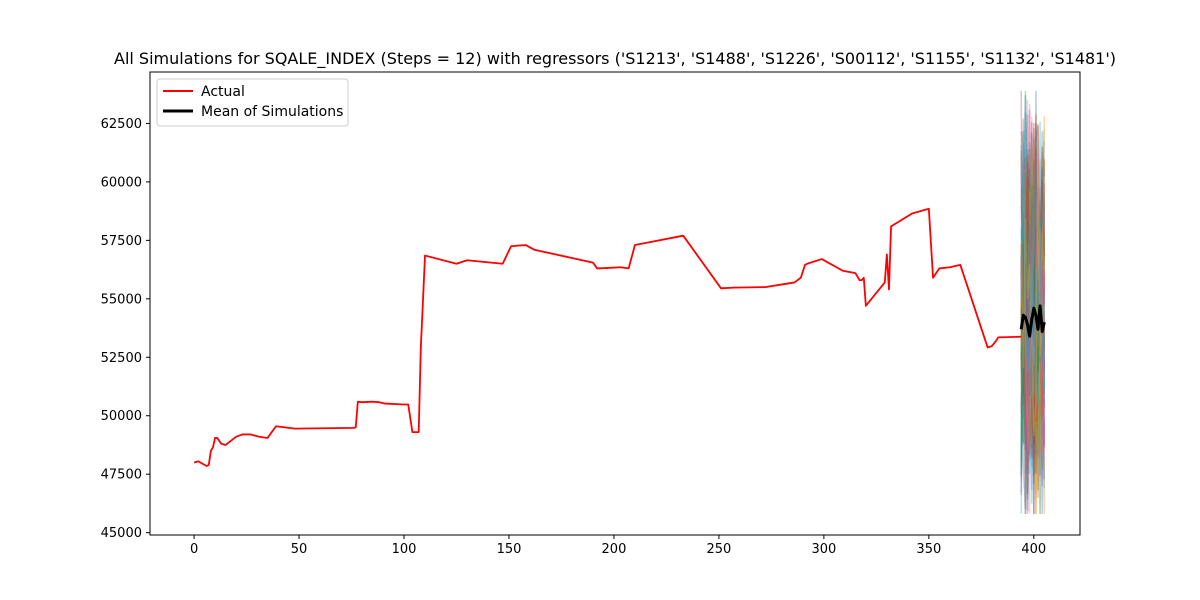 The width and height of the screenshot is (1200, 600). Describe the element at coordinates (194, 549) in the screenshot. I see `x-tick-label: 0` at that location.